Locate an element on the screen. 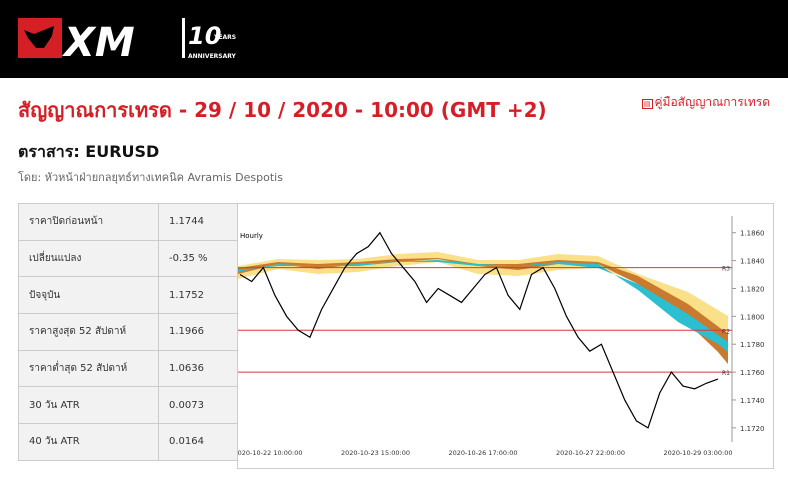 This screenshot has width=788, height=481. cell-label: เปลี่ยนแปลง is located at coordinates (88, 258).